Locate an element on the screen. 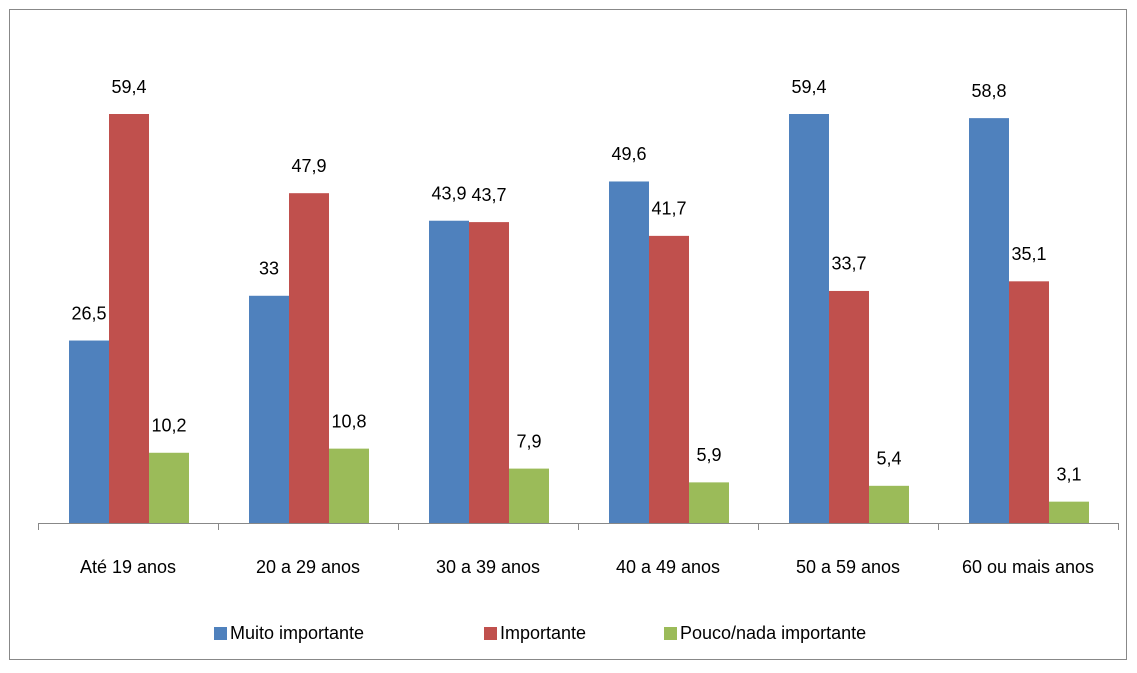 The image size is (1137, 673). data-label: 43,7 is located at coordinates (488, 195).